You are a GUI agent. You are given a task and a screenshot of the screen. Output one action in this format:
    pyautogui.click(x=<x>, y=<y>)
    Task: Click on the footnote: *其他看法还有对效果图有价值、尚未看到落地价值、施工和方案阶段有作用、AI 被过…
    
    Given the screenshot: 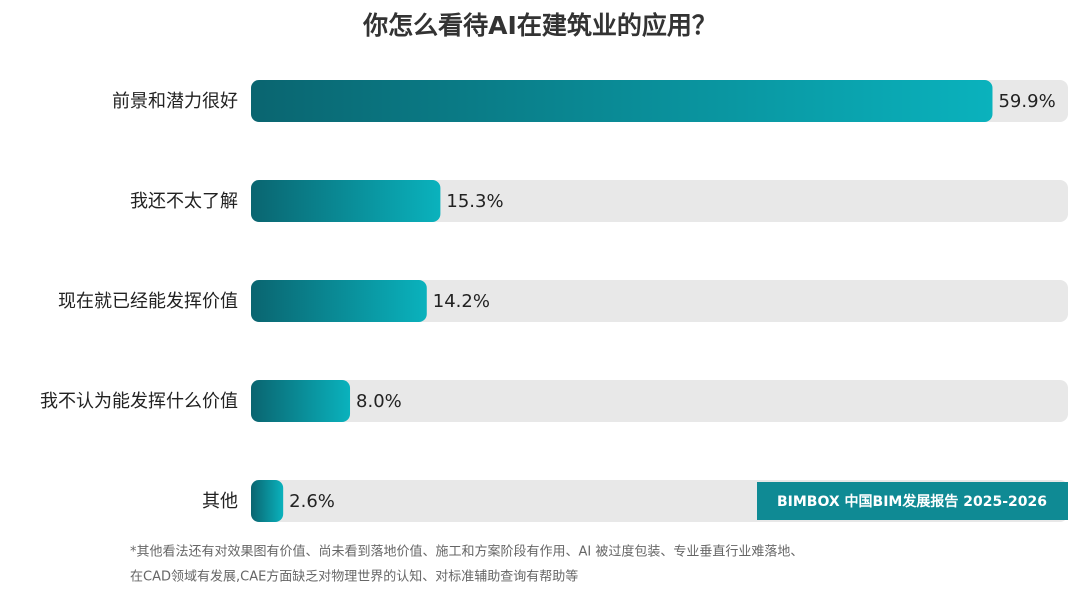 What is the action you would take?
    pyautogui.click(x=466, y=552)
    